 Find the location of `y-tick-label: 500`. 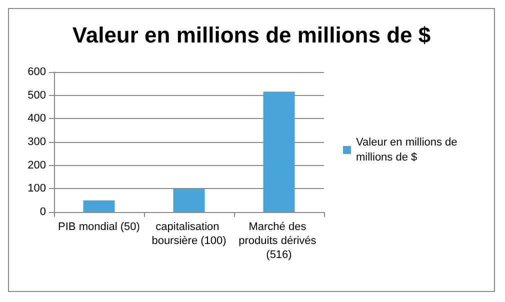

y-tick-label: 500 is located at coordinates (37, 95).